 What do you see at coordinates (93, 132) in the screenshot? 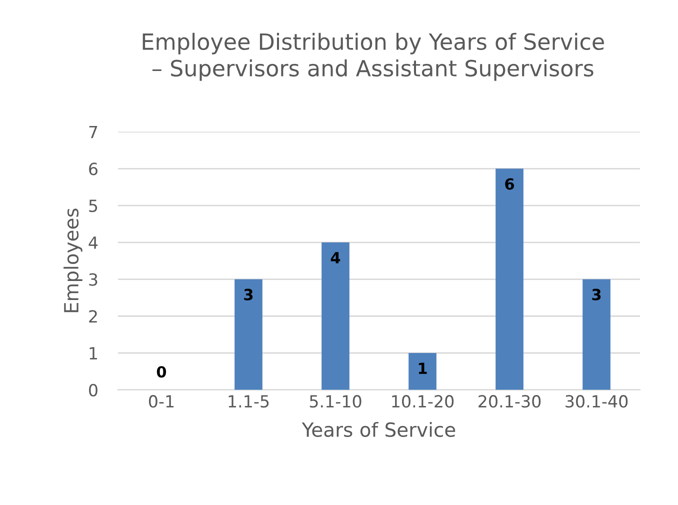
I see `y-tick-label: 7` at bounding box center [93, 132].